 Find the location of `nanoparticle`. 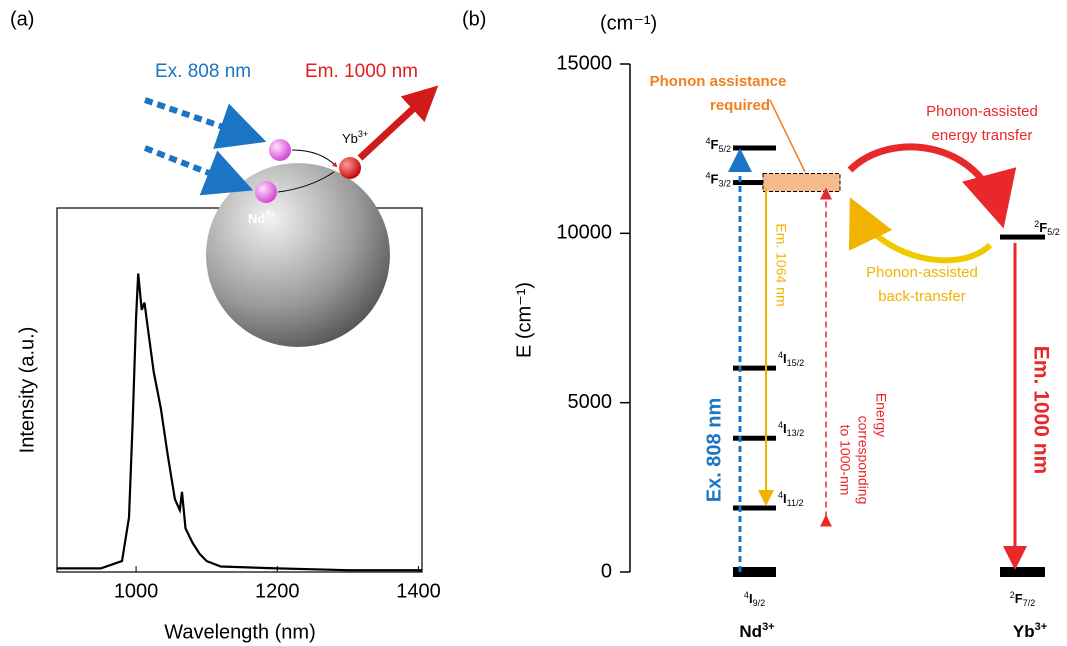

nanoparticle is located at coordinates (298, 255).